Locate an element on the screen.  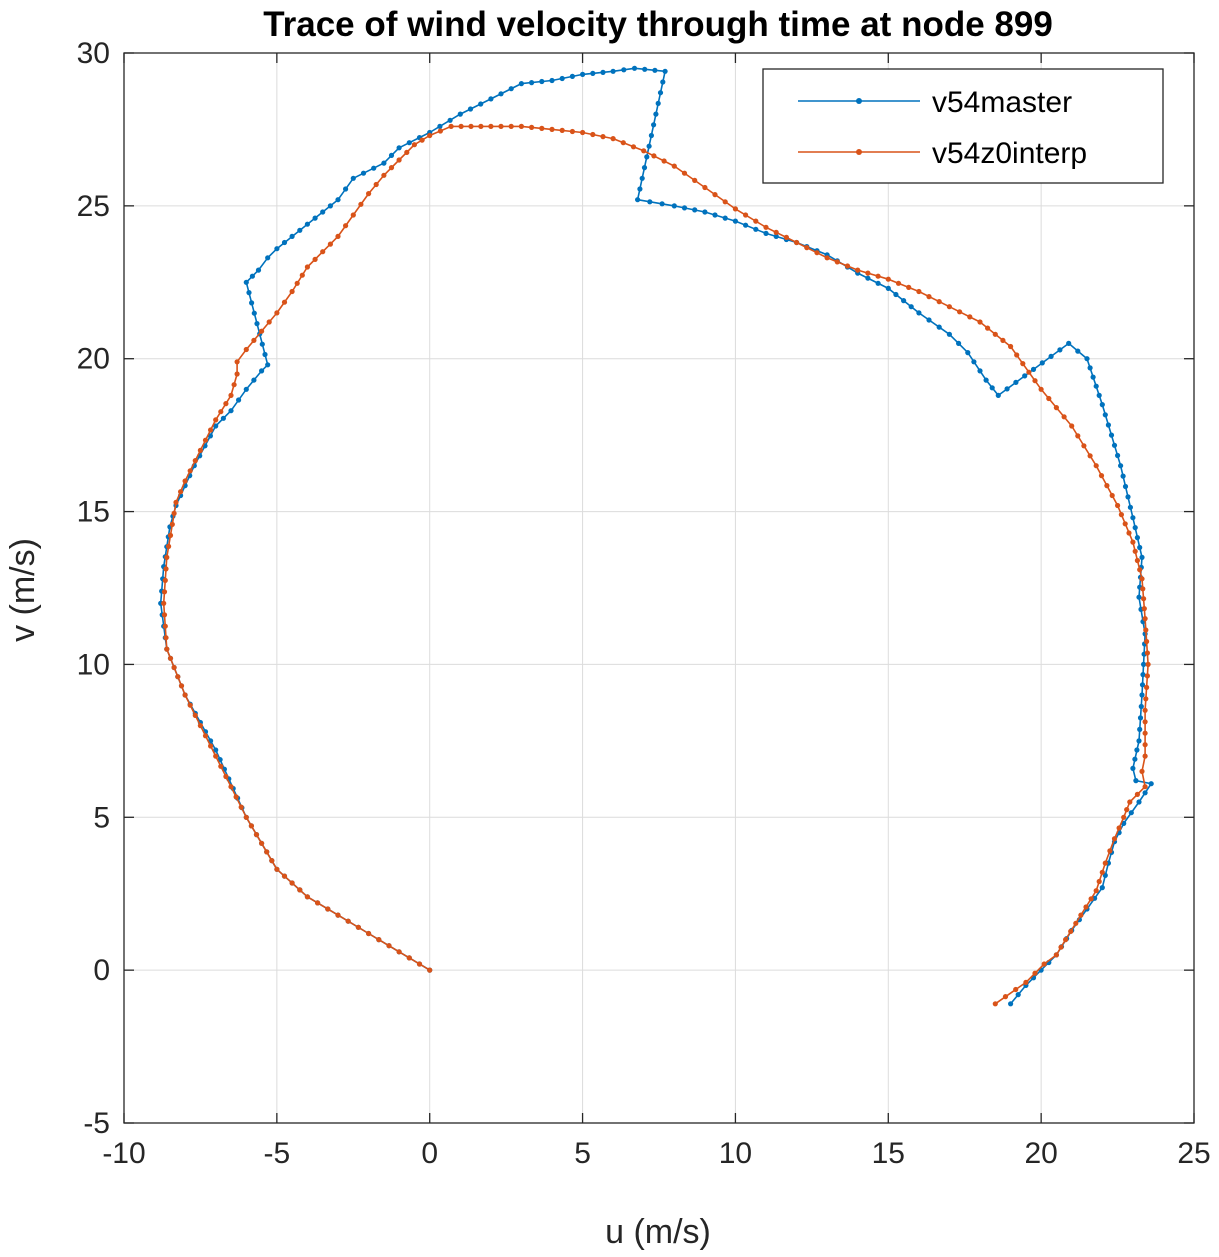
x-tick-label-4: 10 is located at coordinates (735, 1153).